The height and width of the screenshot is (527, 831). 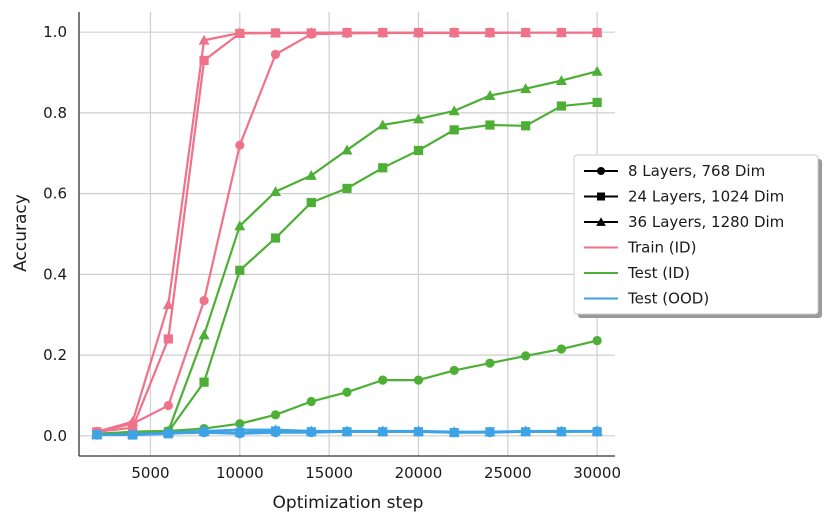 I want to click on x-axis-title: Optimization step, so click(x=348, y=503).